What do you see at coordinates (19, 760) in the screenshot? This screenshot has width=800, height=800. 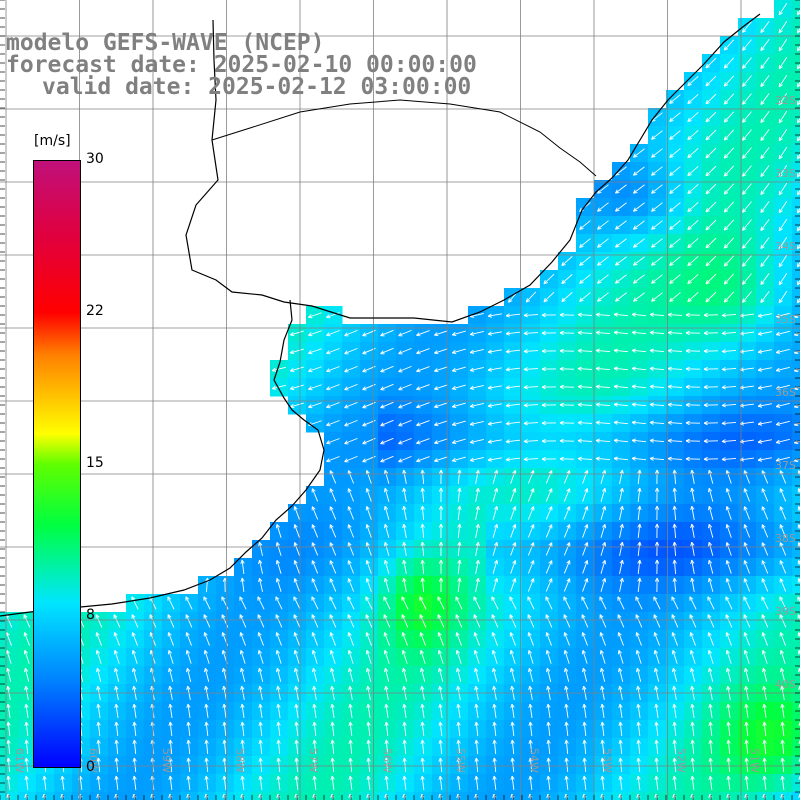 I see `longitude-label: 61W` at bounding box center [19, 760].